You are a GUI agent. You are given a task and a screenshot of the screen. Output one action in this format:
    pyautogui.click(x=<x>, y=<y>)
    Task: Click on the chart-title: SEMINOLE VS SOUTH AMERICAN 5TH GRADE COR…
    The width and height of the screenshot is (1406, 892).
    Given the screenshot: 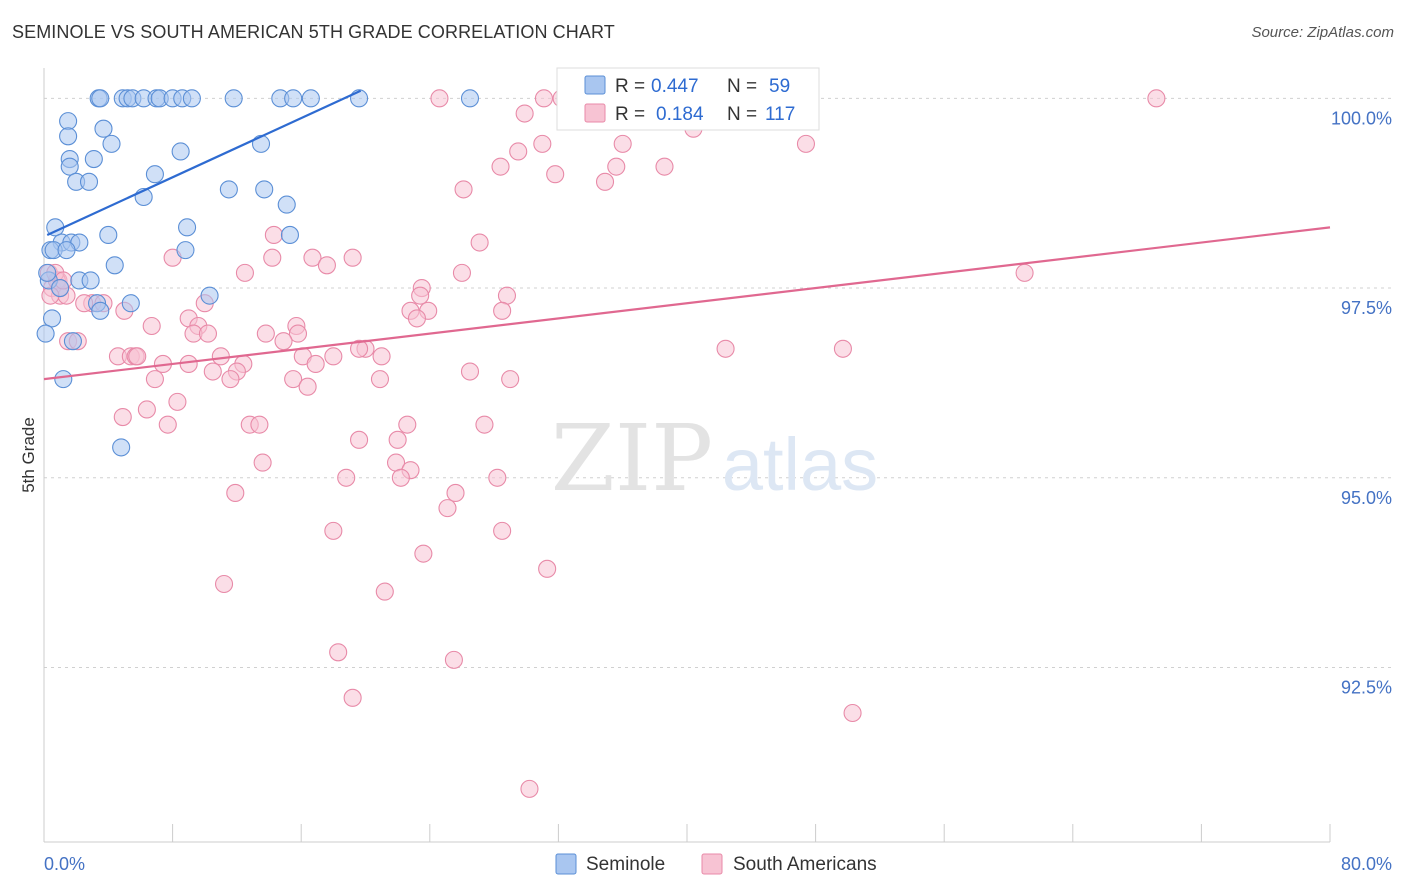 What is the action you would take?
    pyautogui.click(x=313, y=32)
    